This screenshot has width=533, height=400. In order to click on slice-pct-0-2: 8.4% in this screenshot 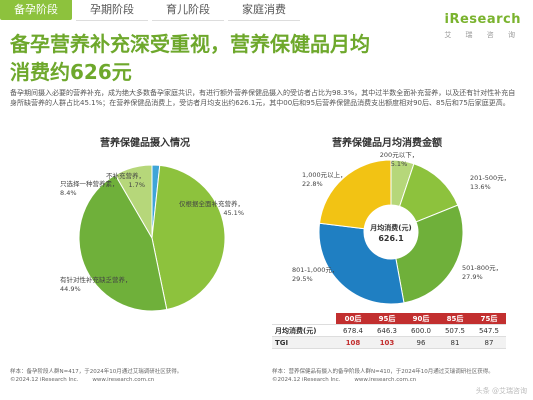, I will do `click(68, 193)`.